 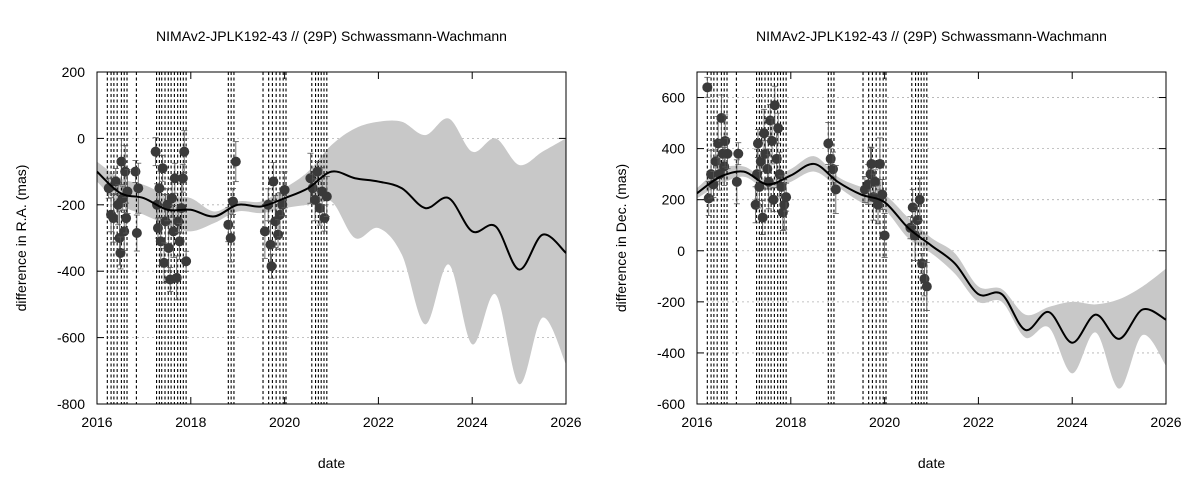 I want to click on y-axis-label: difference in Dec. (mas), so click(x=621, y=238).